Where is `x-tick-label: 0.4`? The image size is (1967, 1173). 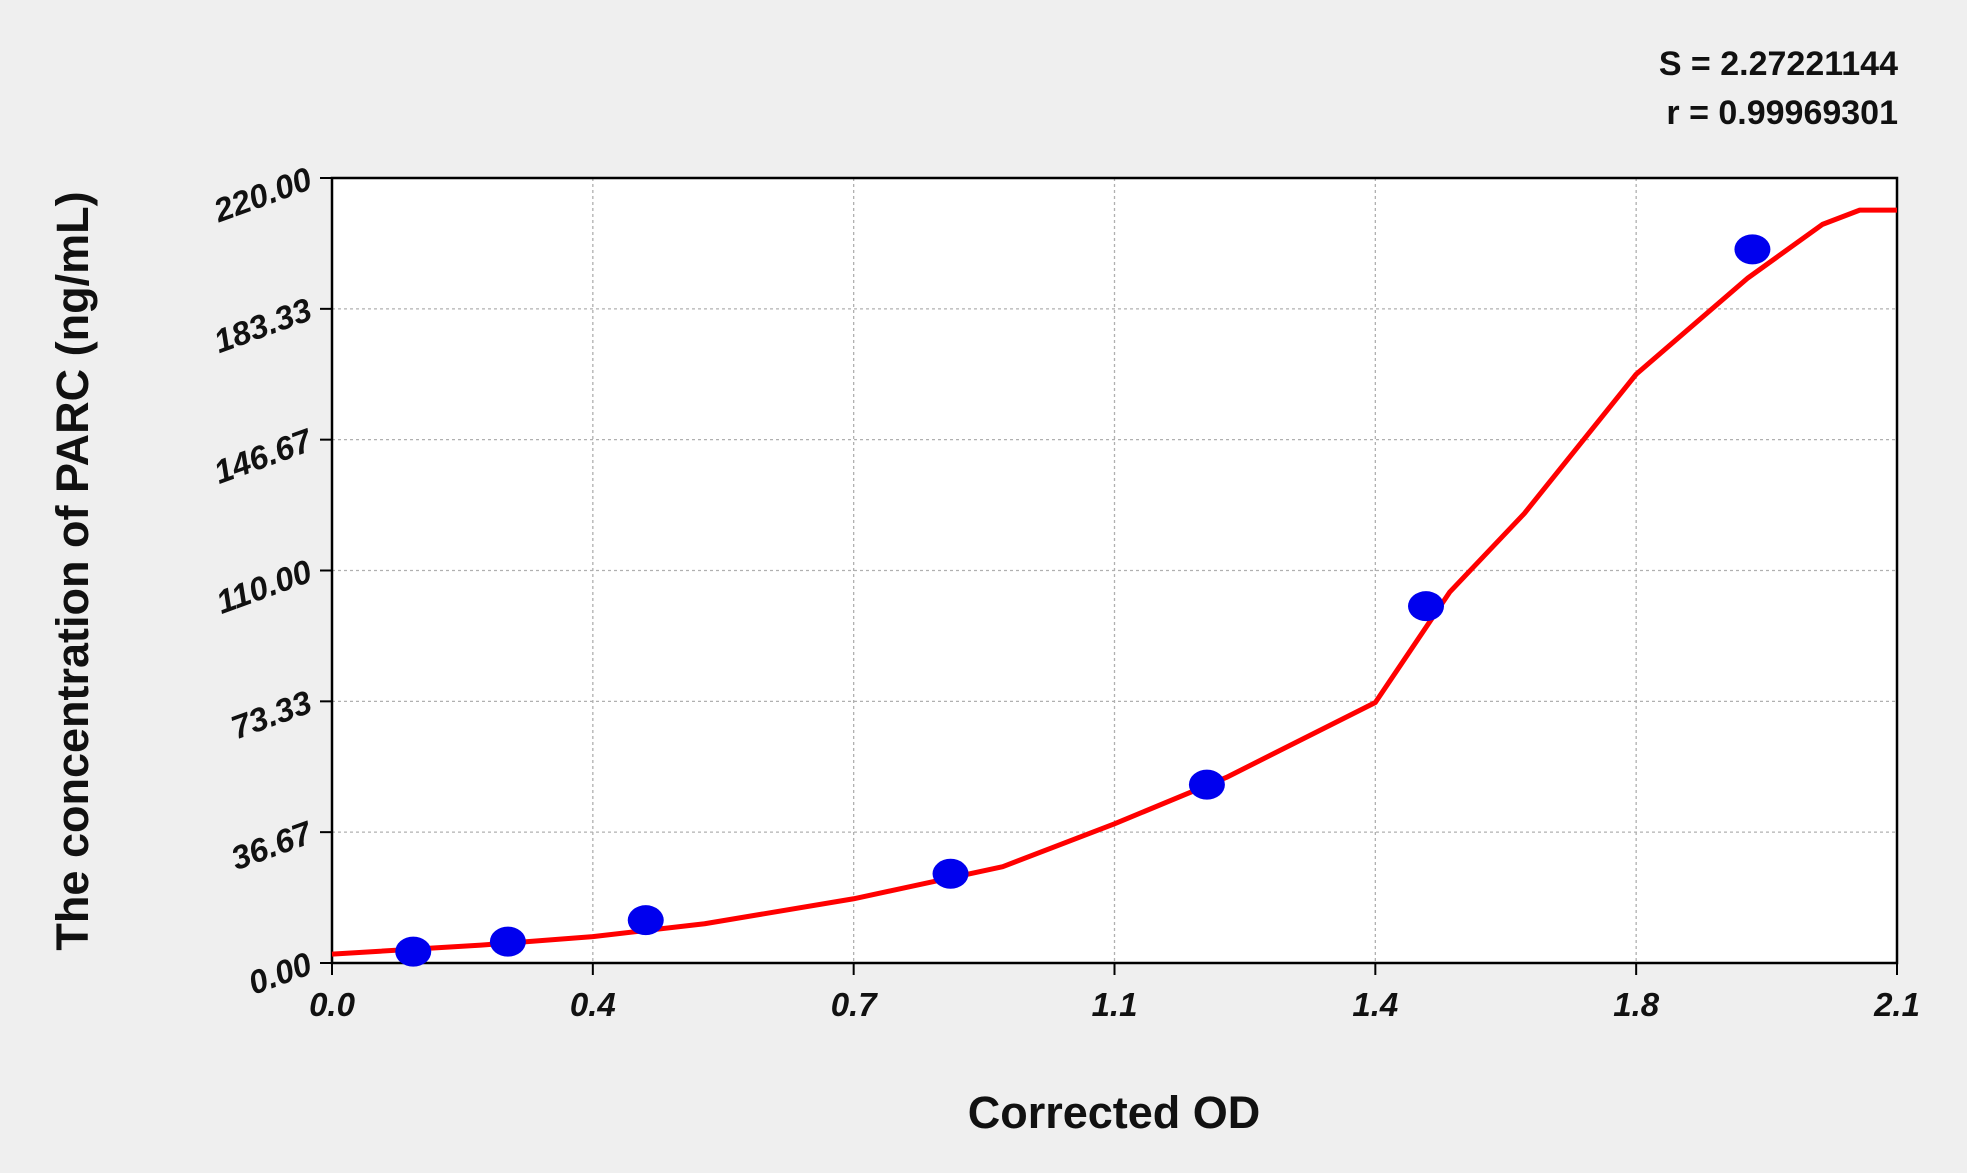 x-tick-label: 0.4 is located at coordinates (593, 1004).